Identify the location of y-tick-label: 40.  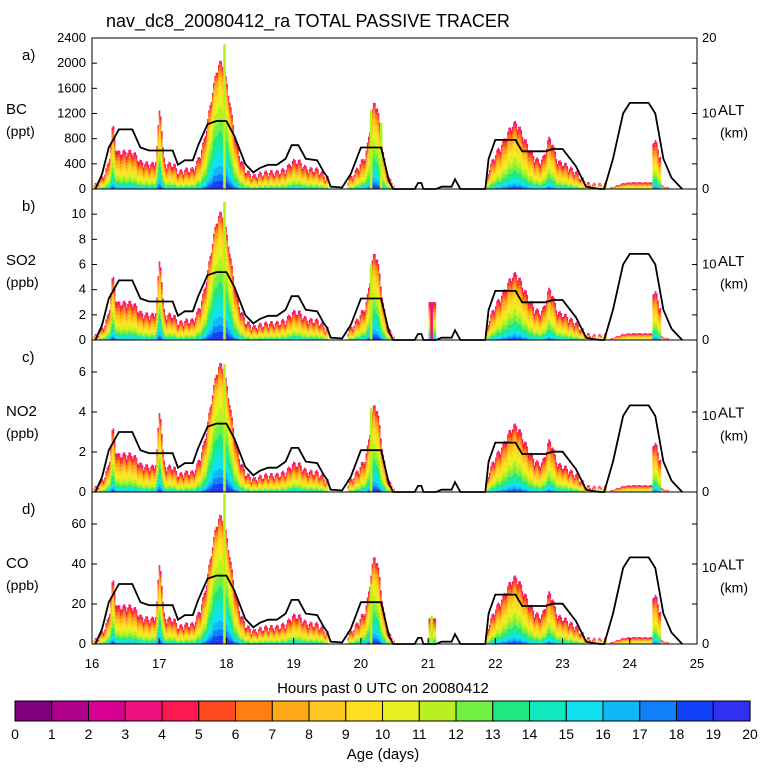
(79, 563).